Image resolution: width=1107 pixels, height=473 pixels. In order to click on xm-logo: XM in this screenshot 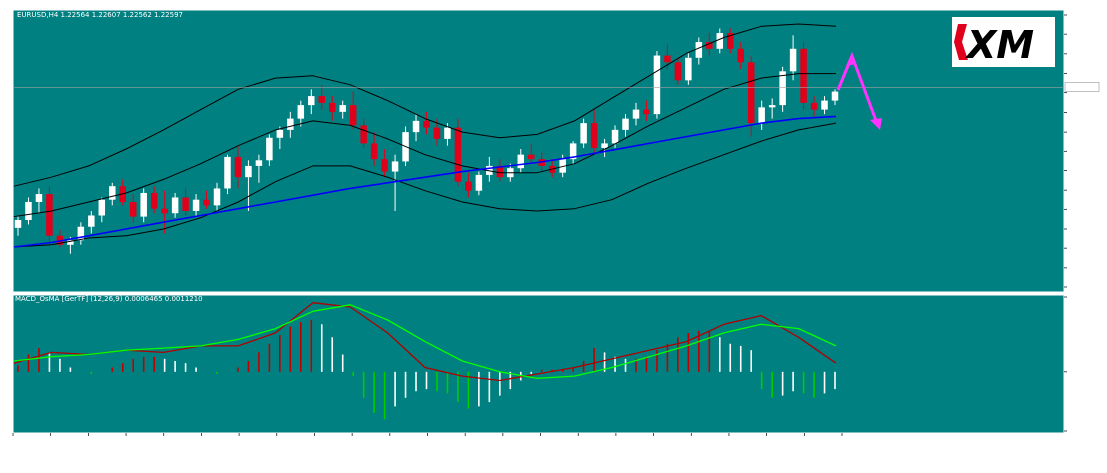, I will do `click(1003, 42)`.